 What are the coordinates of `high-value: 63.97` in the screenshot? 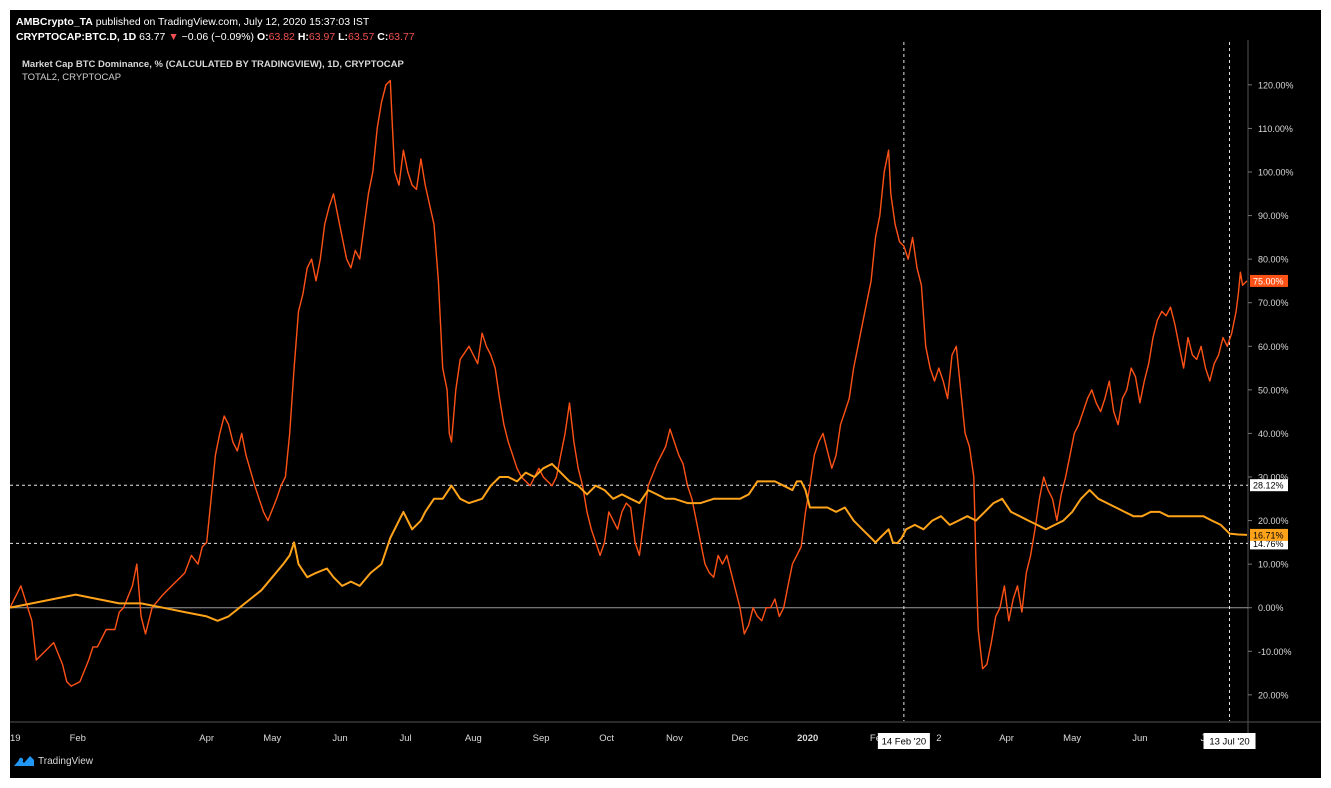 It's located at (322, 37).